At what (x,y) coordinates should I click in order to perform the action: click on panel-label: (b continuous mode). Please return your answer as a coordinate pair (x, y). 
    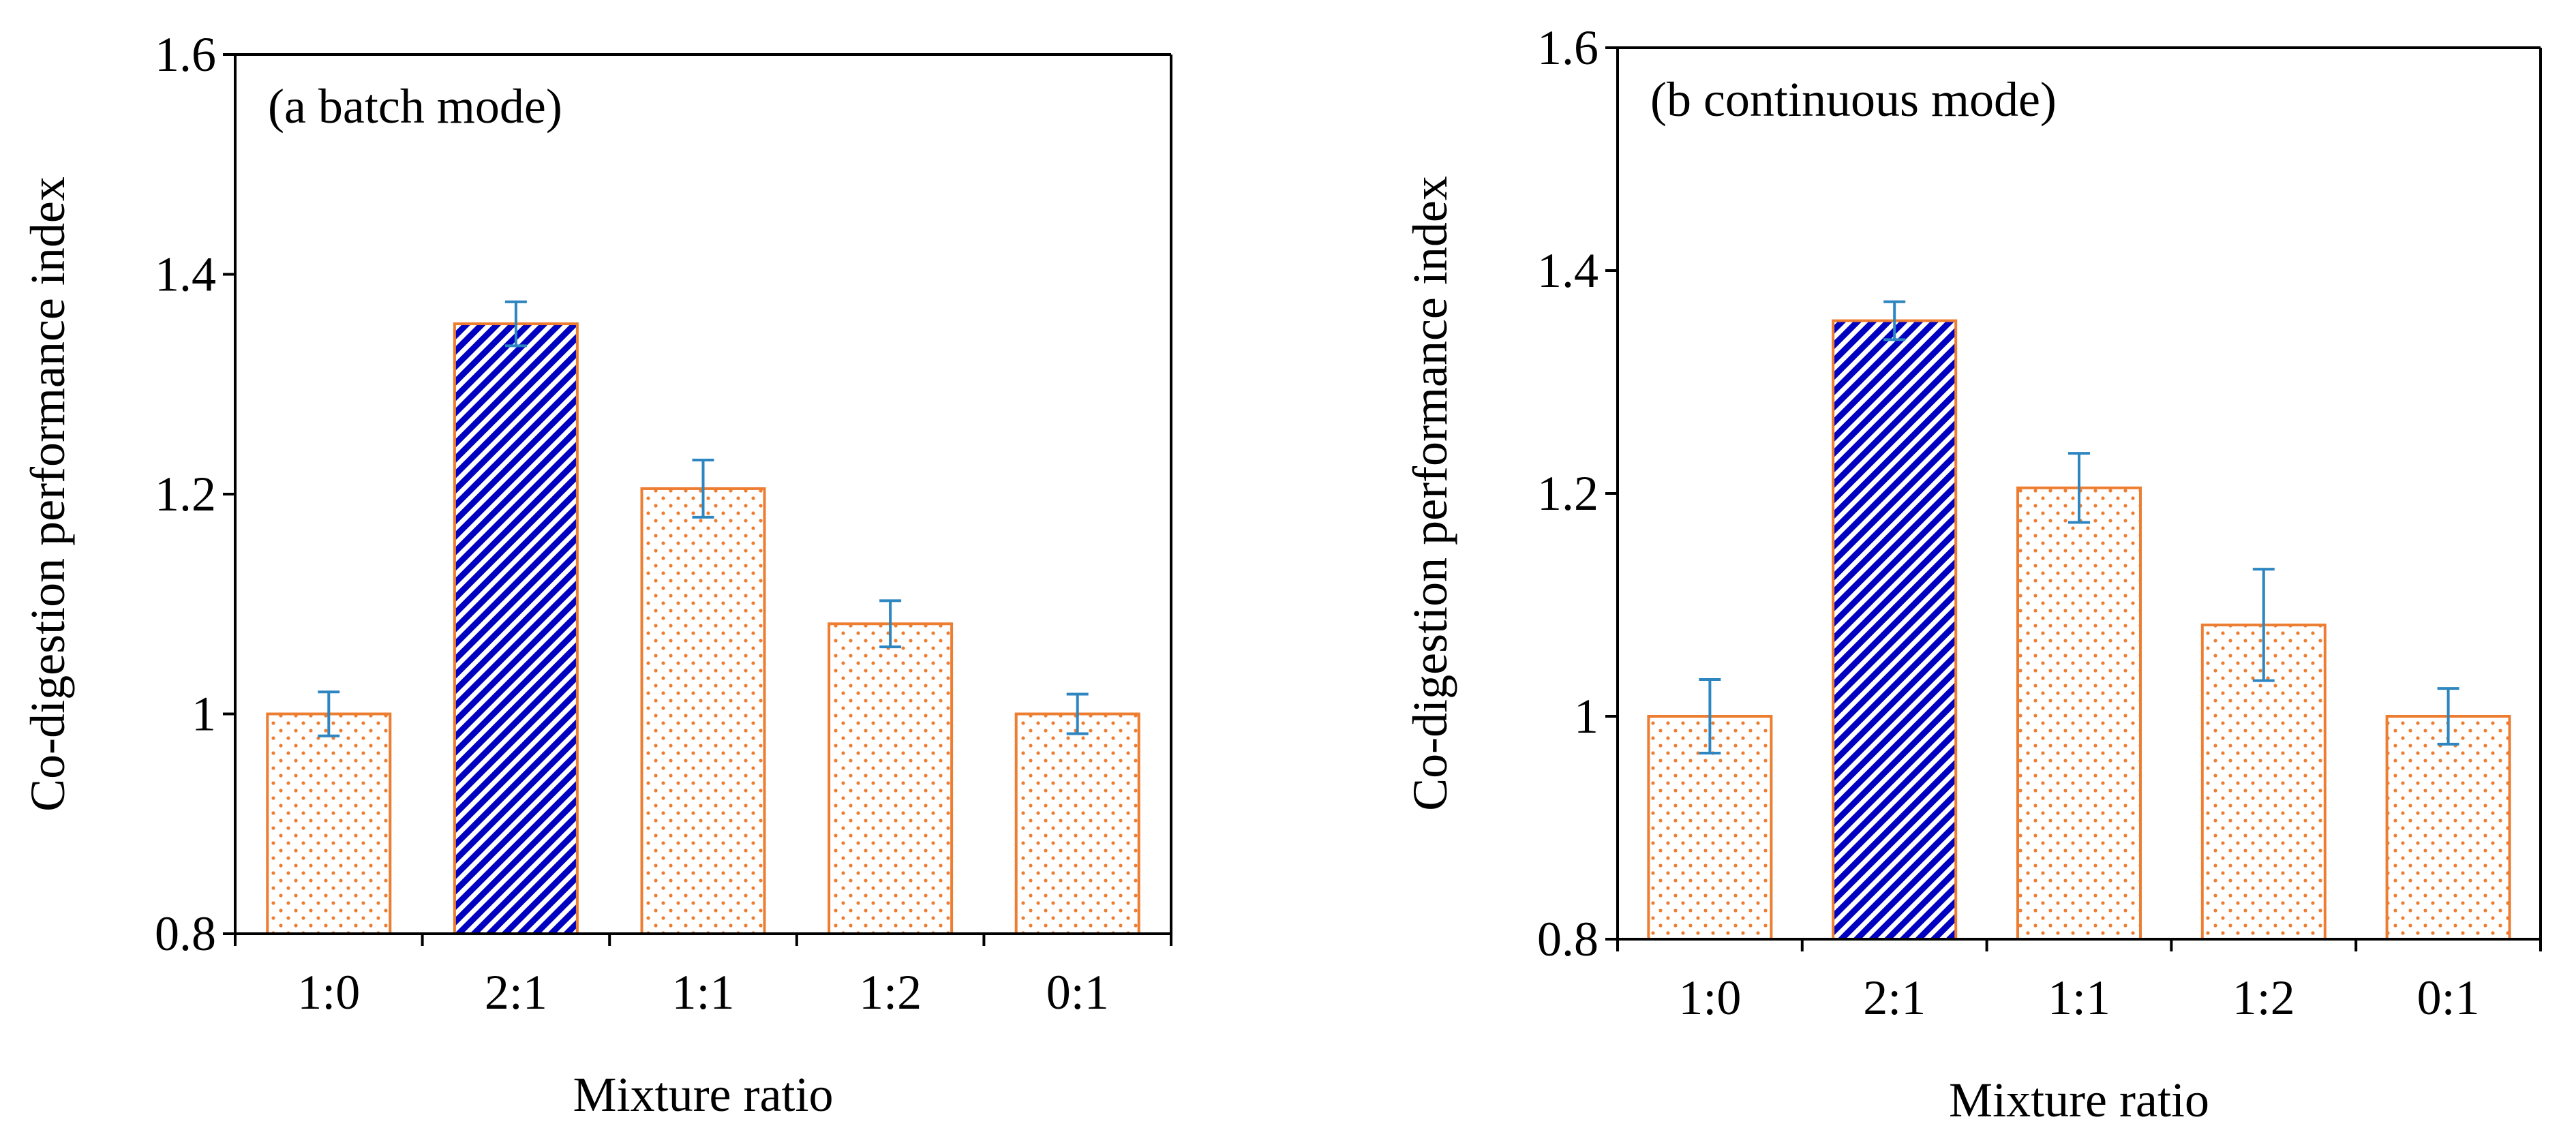
    Looking at the image, I should click on (1853, 99).